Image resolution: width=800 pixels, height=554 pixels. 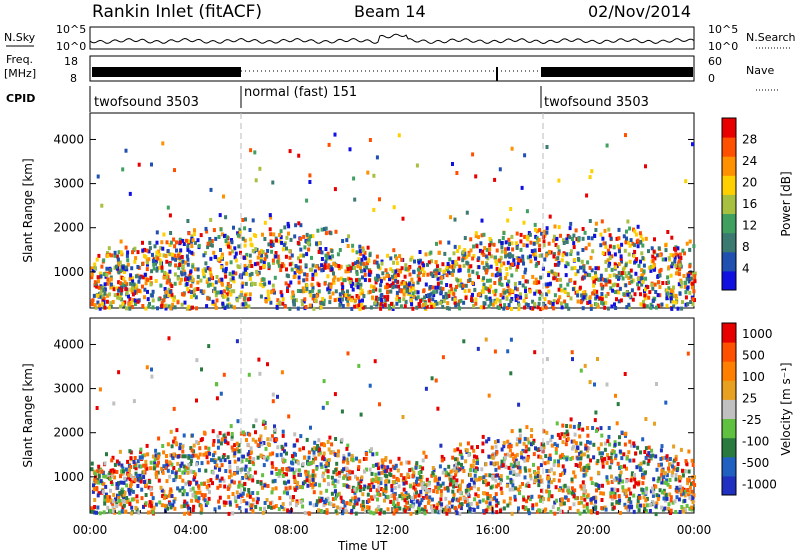 What do you see at coordinates (20, 73) in the screenshot?
I see `freq-label-2: [MHz]` at bounding box center [20, 73].